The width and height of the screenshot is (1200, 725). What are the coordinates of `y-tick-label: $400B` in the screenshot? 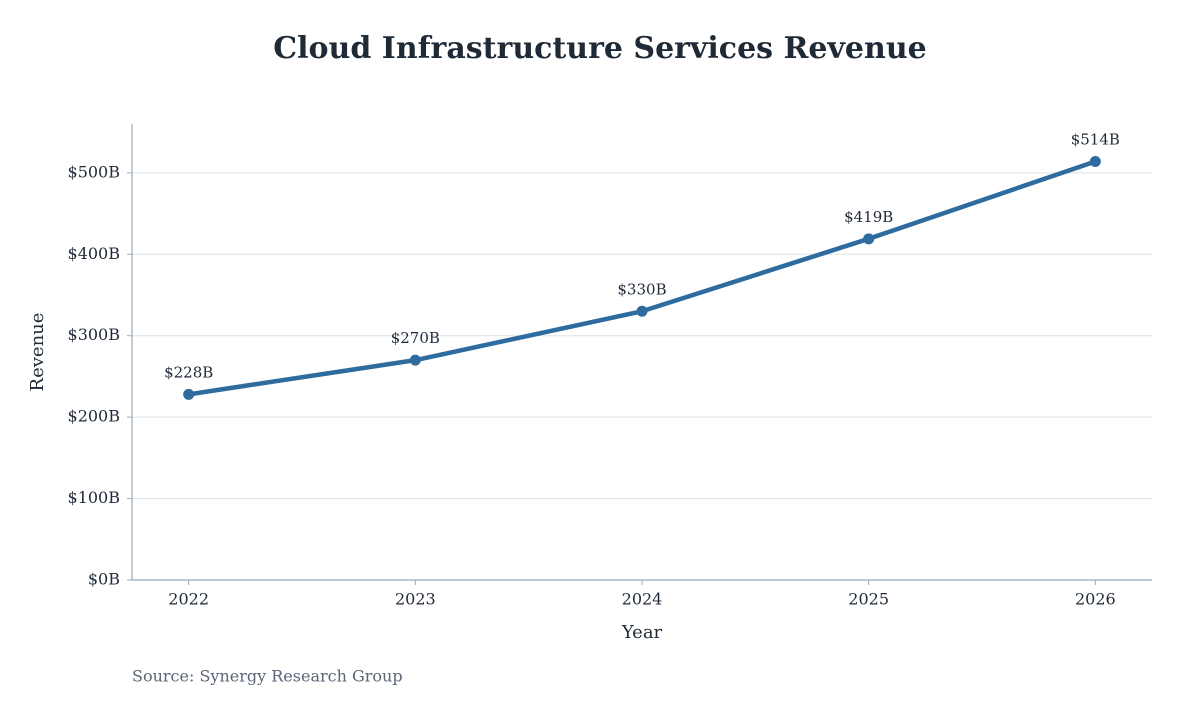 It's located at (94, 253).